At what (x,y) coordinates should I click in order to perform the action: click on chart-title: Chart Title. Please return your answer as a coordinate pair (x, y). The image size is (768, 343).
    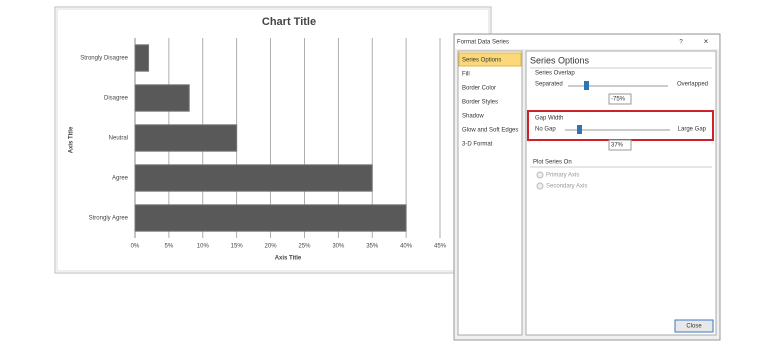
    Looking at the image, I should click on (289, 22).